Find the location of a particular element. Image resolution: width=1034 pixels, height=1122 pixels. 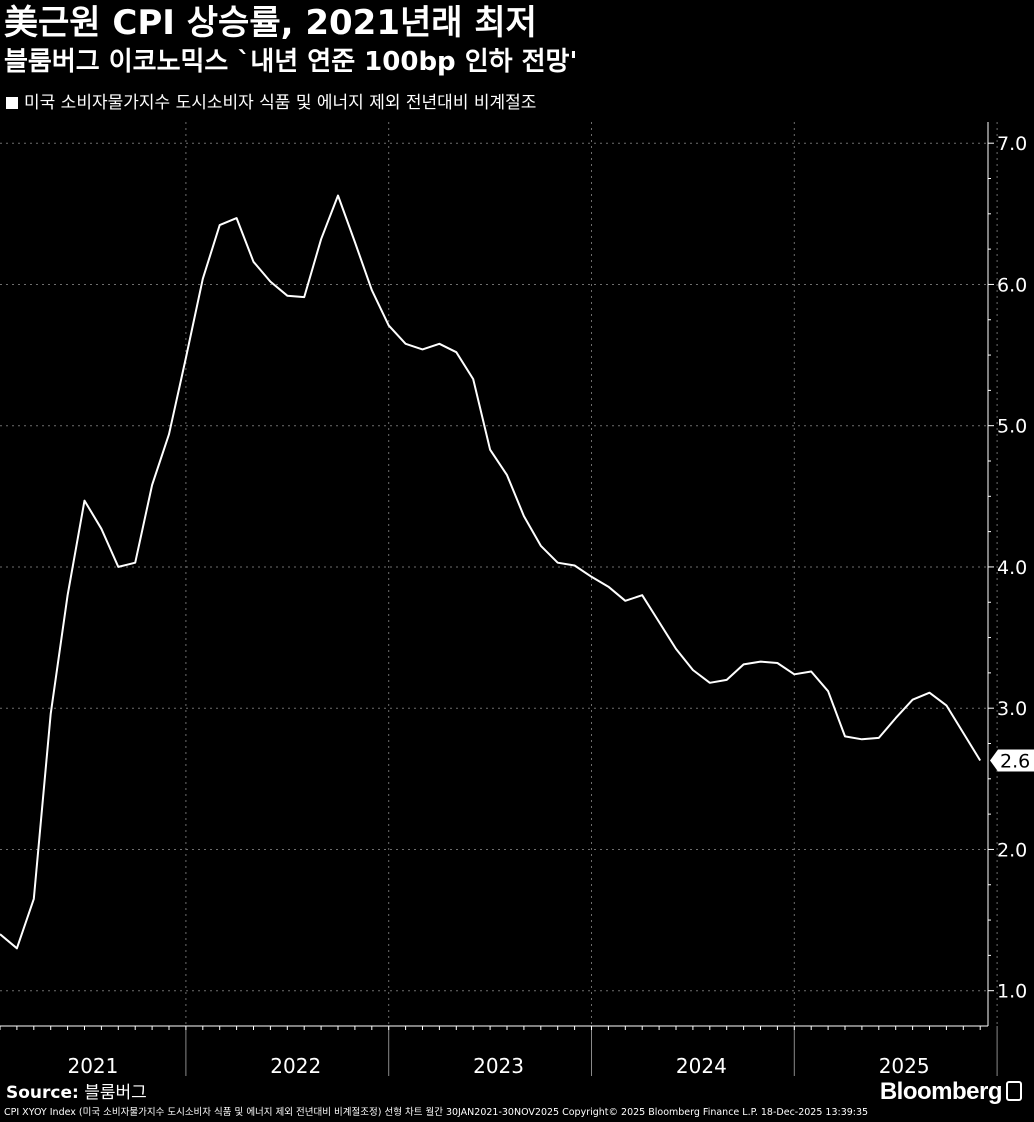

last-value-label: 2.6 is located at coordinates (1015, 761).